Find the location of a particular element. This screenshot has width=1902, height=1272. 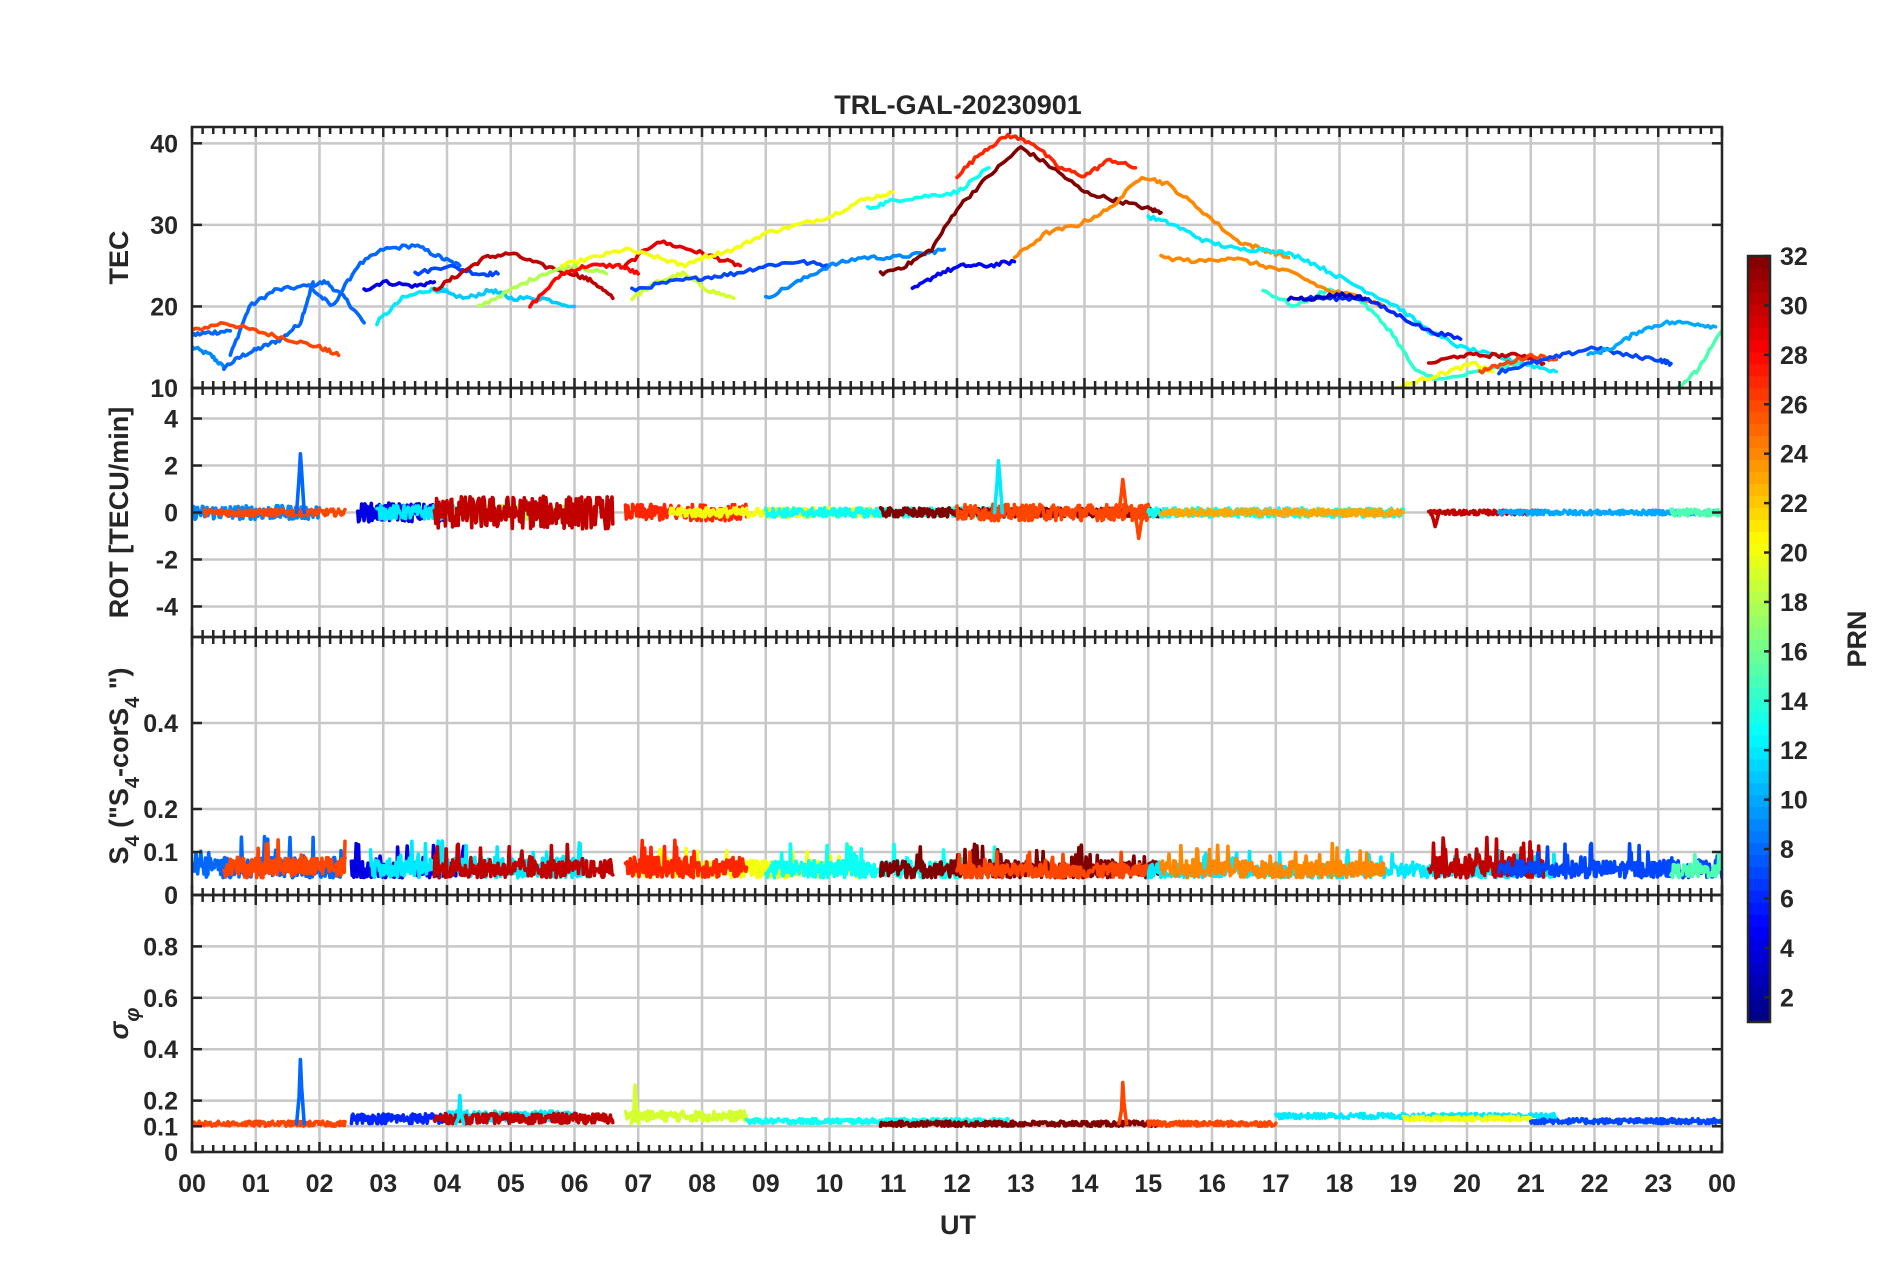

colorbar-tick-label: 12 is located at coordinates (1794, 751).